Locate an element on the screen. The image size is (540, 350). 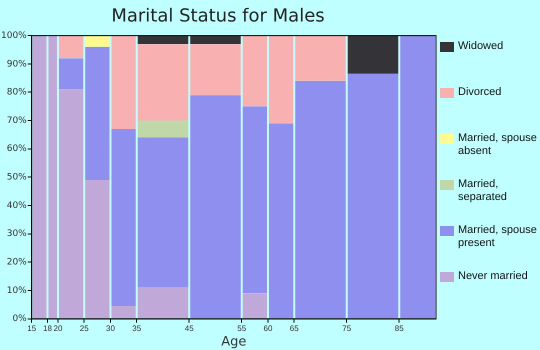
x-tick-label: 45 is located at coordinates (189, 328).